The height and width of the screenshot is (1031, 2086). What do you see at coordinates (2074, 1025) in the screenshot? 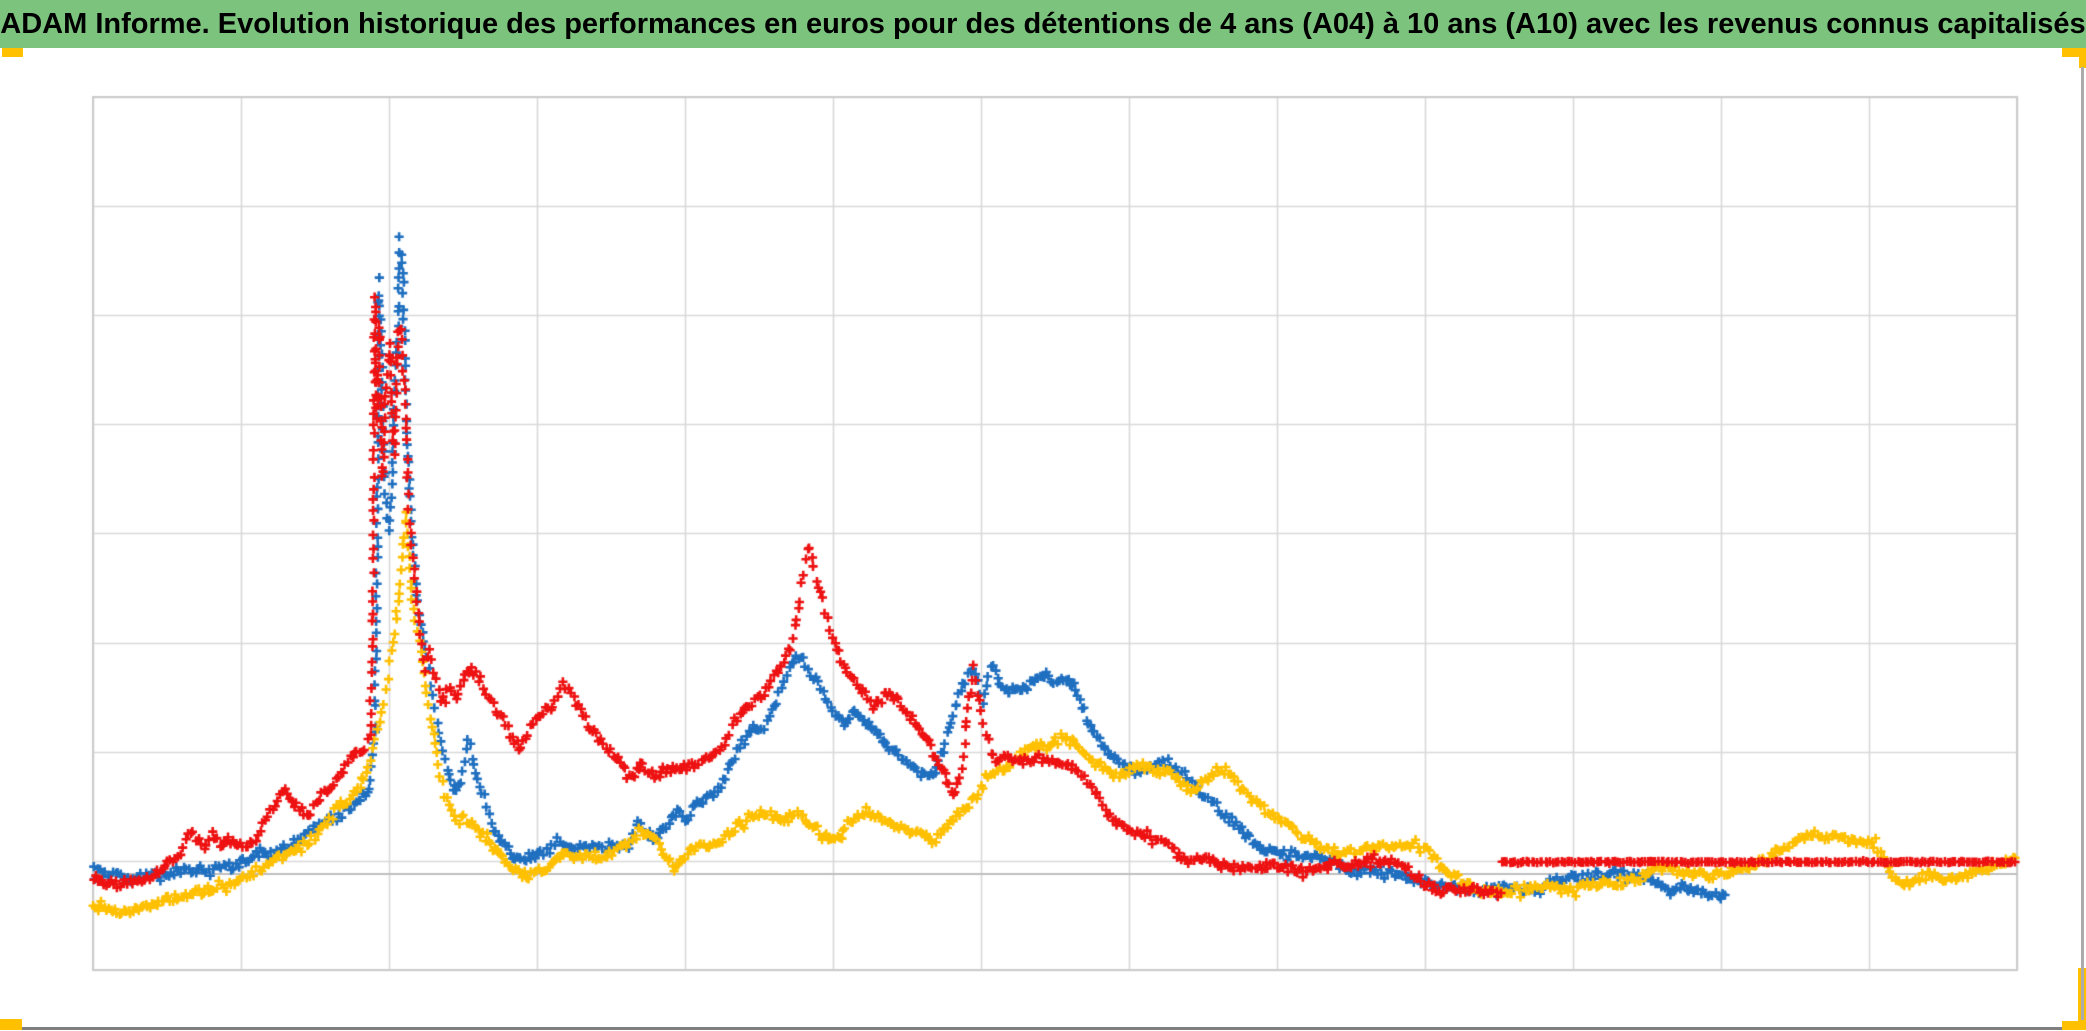
I see `gold-corner-mark-bottom-right-h` at bounding box center [2074, 1025].